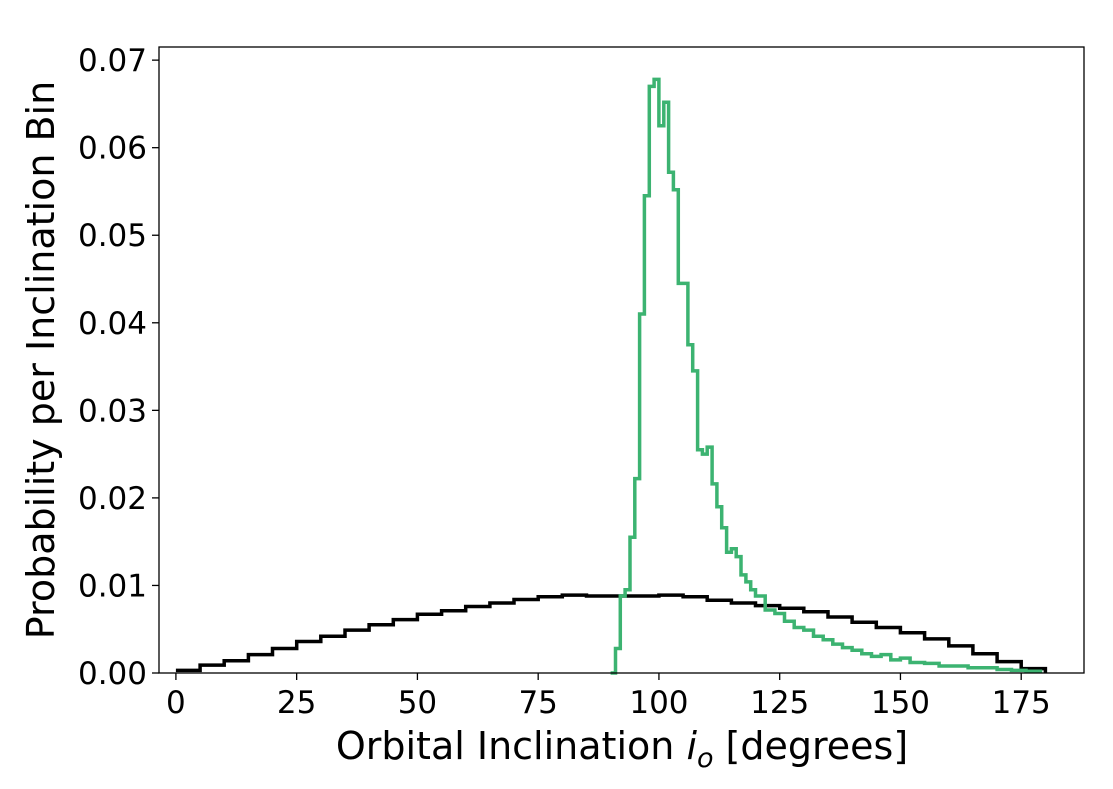 This screenshot has width=1113, height=789. Describe the element at coordinates (1021, 703) in the screenshot. I see `x-tick-label: 175` at that location.